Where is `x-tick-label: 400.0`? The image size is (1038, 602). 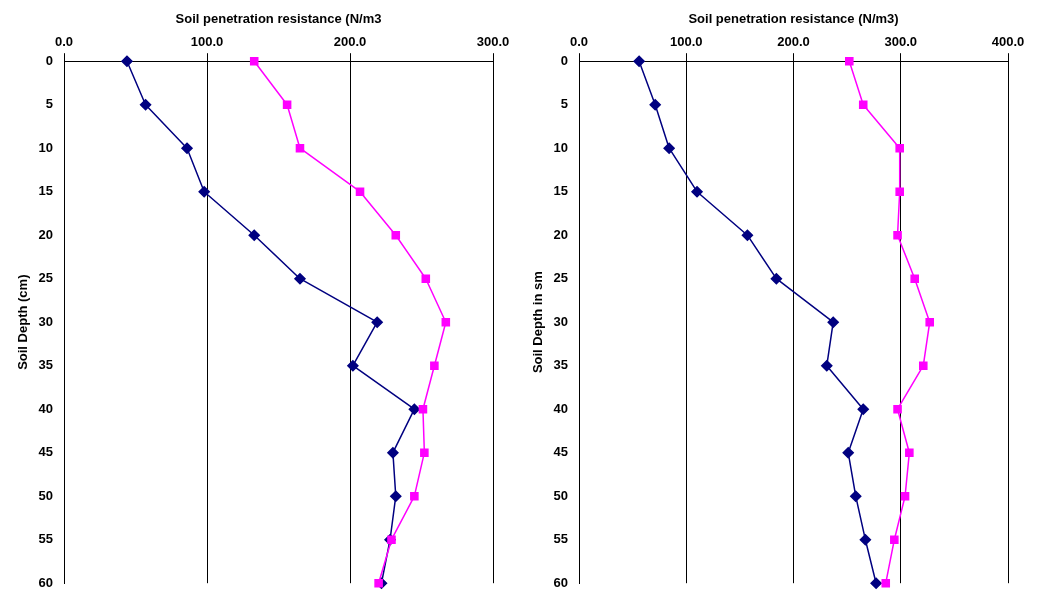 x-tick-label: 400.0 is located at coordinates (1008, 41).